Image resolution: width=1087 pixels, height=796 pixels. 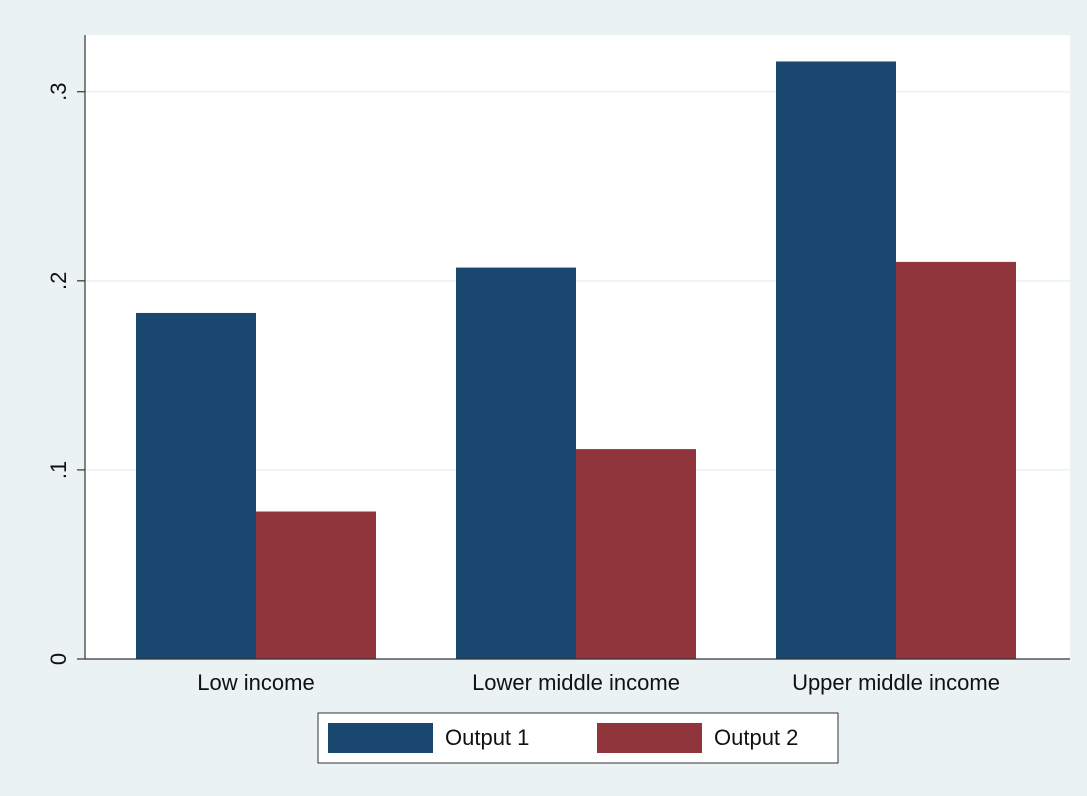 I want to click on y-tick-label: .2, so click(x=58, y=281).